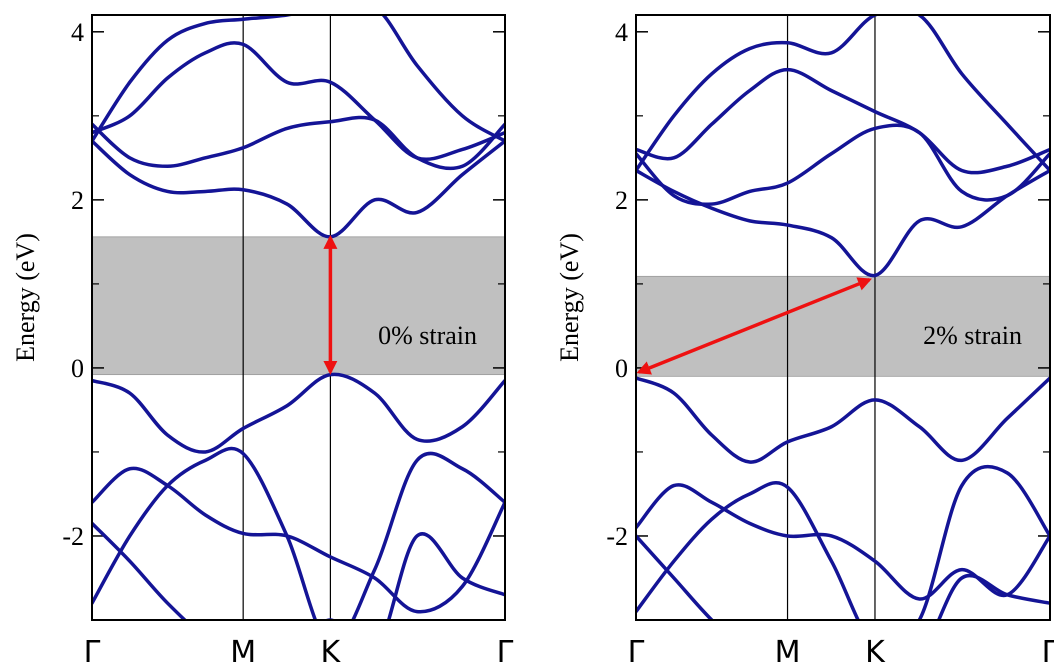 The image size is (1054, 668). What do you see at coordinates (972, 335) in the screenshot?
I see `annotation: 2% strain` at bounding box center [972, 335].